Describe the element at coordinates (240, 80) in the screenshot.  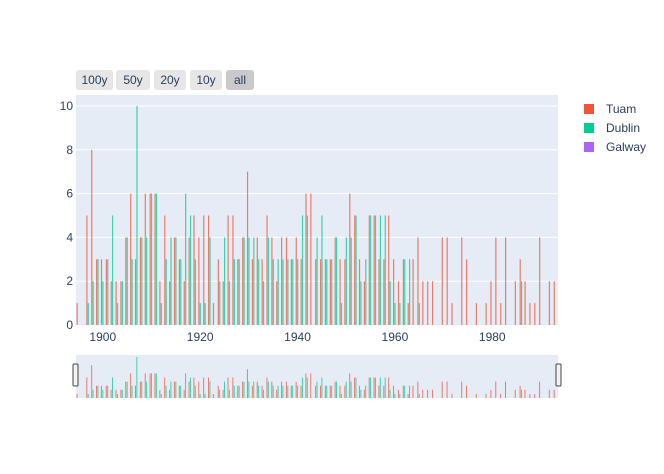
I see `range-button-all: all` at that location.